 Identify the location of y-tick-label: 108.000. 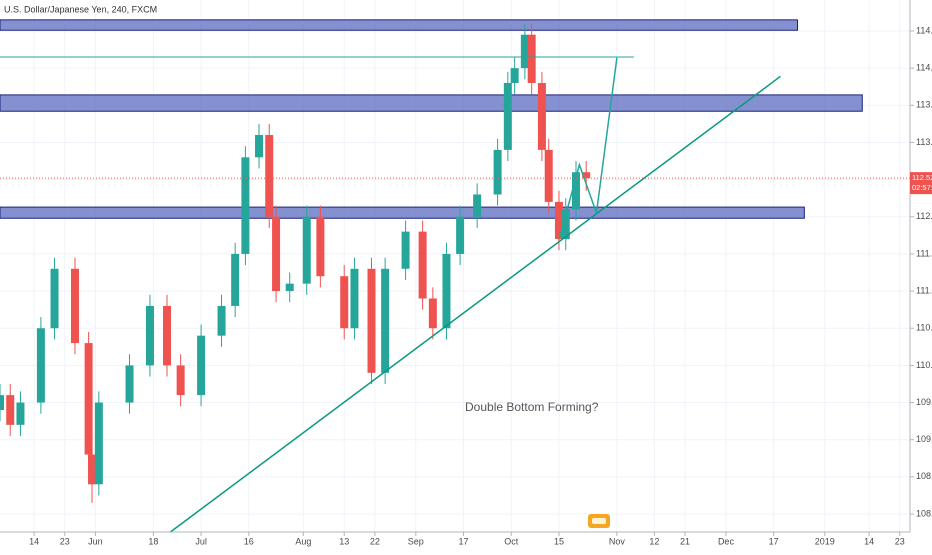
(924, 513).